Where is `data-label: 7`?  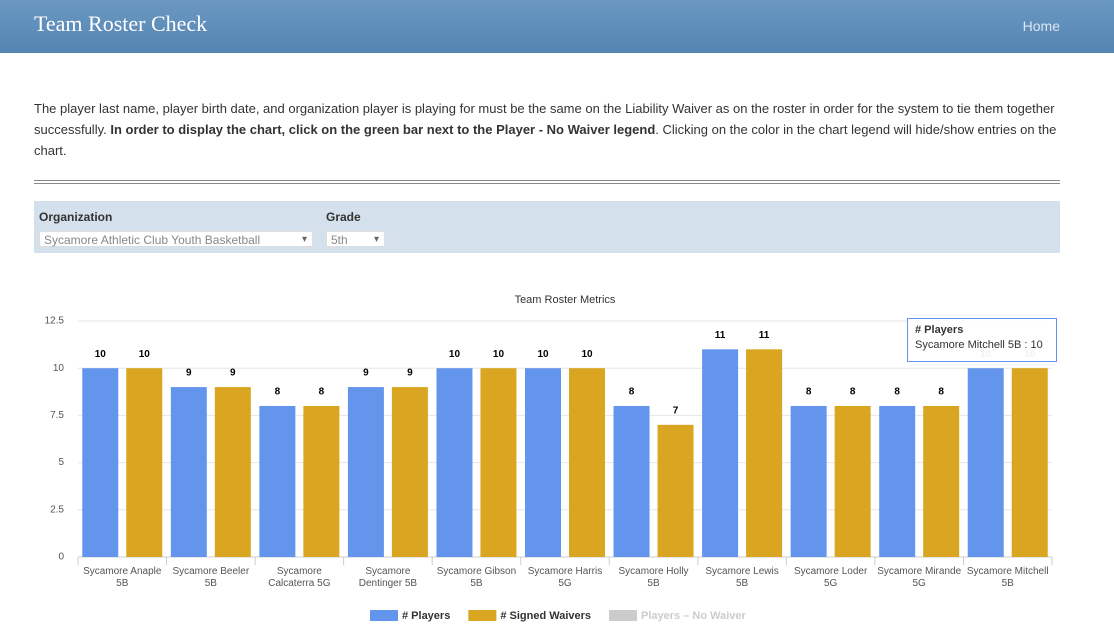 data-label: 7 is located at coordinates (676, 410).